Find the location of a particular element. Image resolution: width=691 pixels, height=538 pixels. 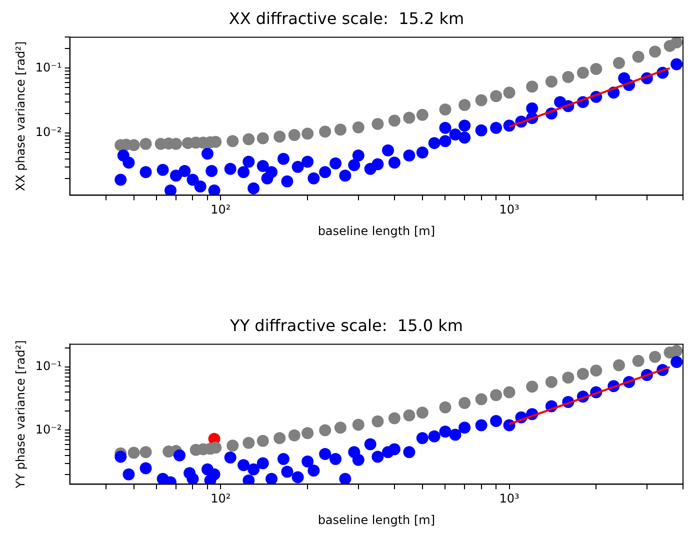

chart-title: YY diffractive scale: 15.0 km is located at coordinates (346, 325).